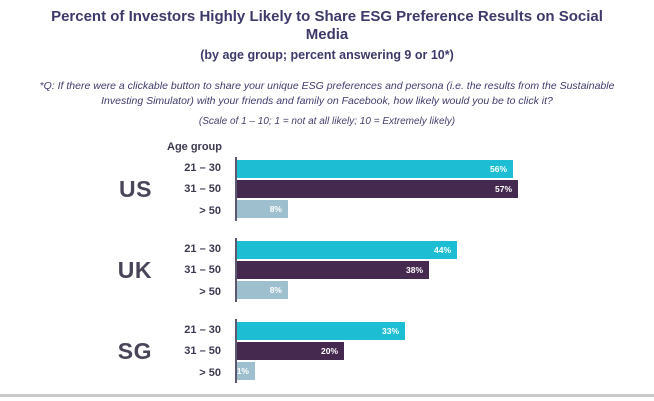 The image size is (654, 401). Describe the element at coordinates (194, 147) in the screenshot. I see `age-group-axis-header: Age group` at that location.